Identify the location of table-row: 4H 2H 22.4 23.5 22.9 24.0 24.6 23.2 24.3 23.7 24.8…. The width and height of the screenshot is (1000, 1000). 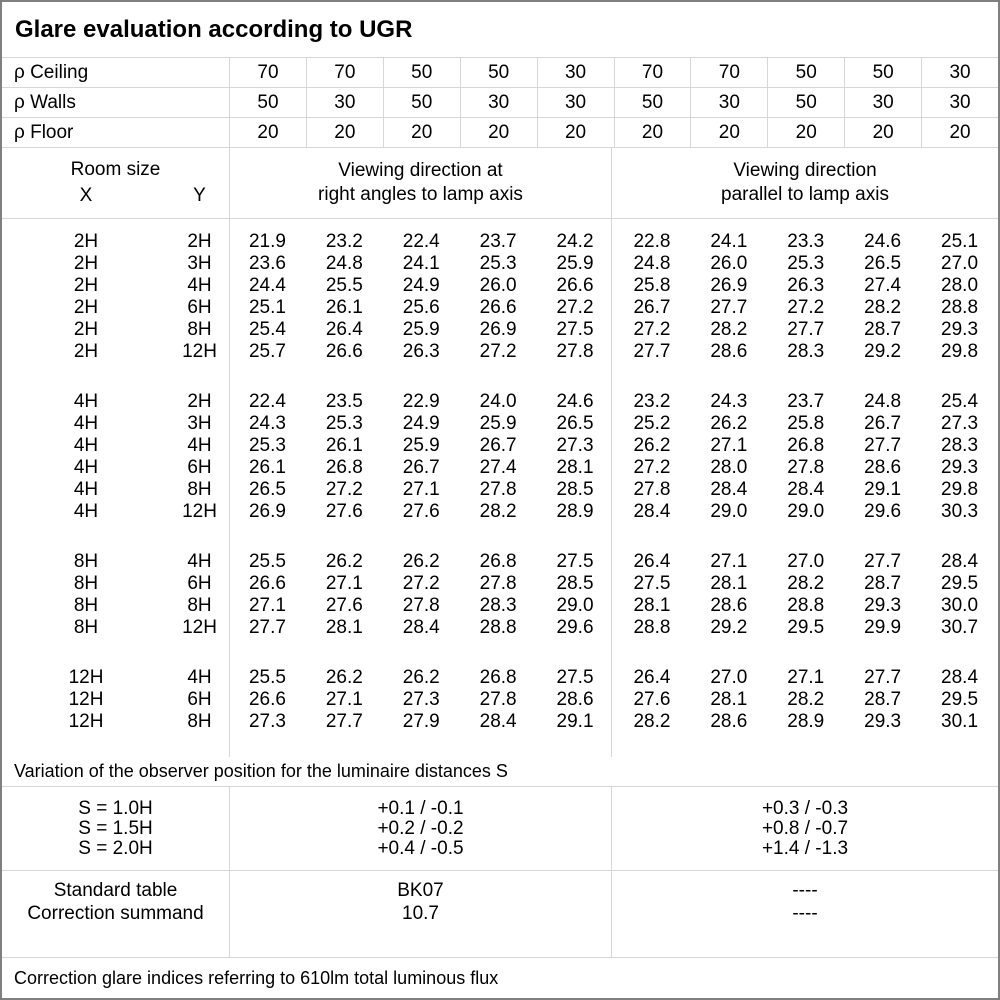
(500, 402).